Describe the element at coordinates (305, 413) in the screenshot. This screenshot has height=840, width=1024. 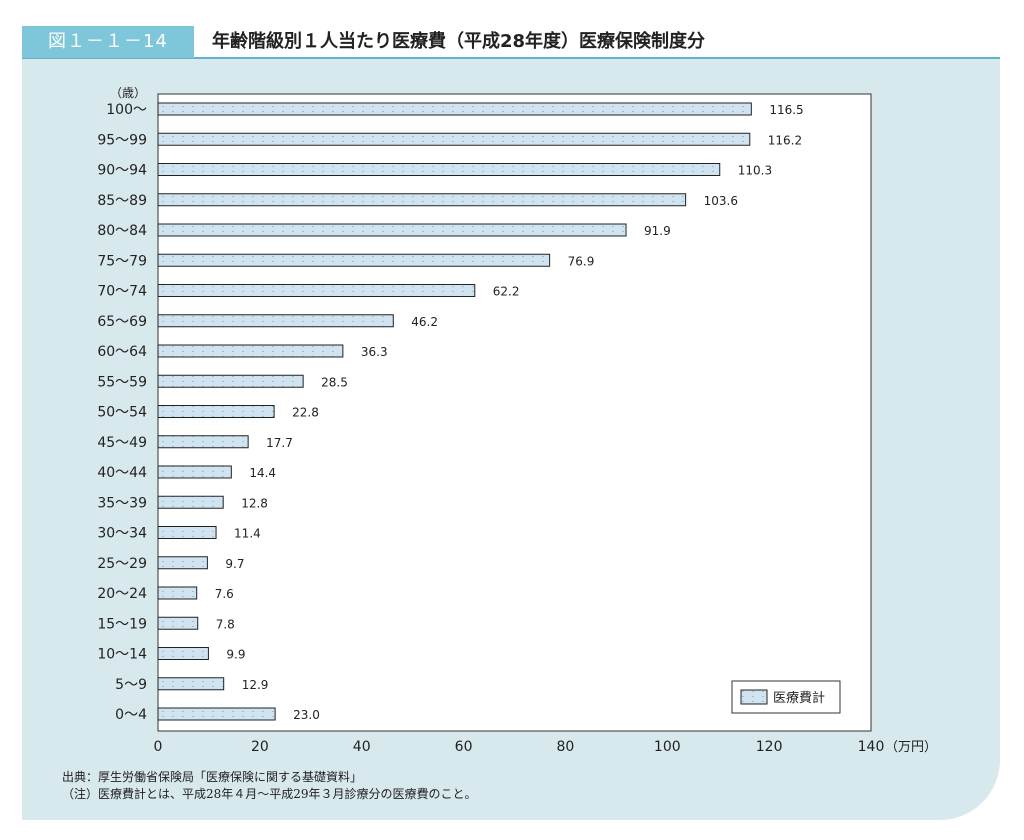
I see `data-label: 22.8` at that location.